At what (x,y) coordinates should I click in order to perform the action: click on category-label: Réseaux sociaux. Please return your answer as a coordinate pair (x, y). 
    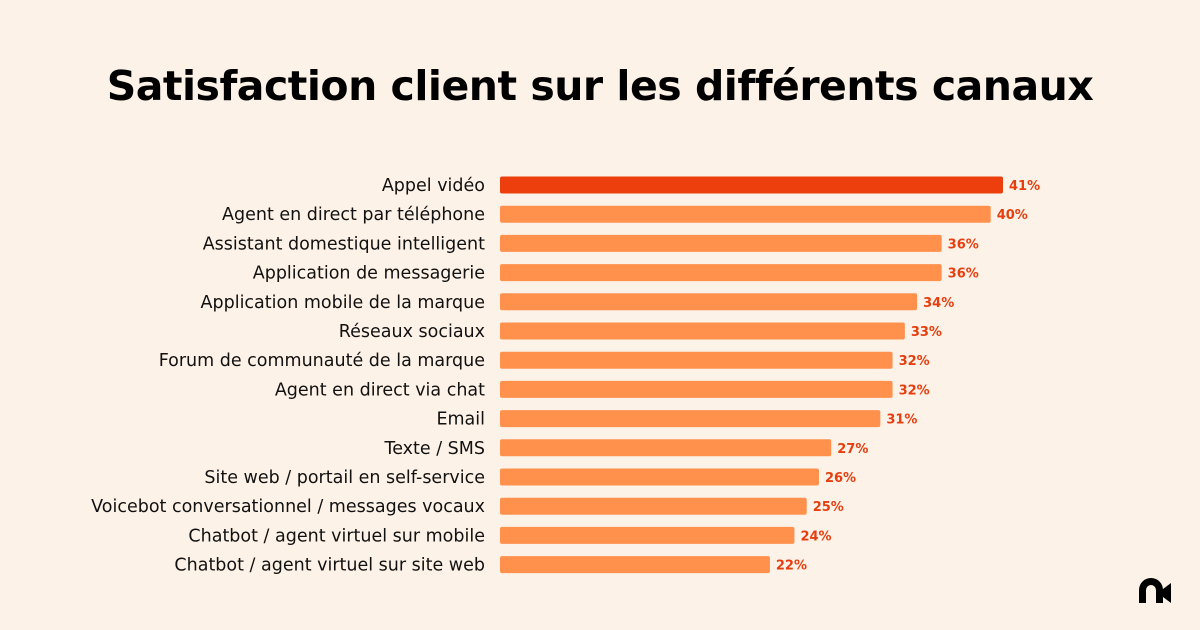
    Looking at the image, I should click on (412, 332).